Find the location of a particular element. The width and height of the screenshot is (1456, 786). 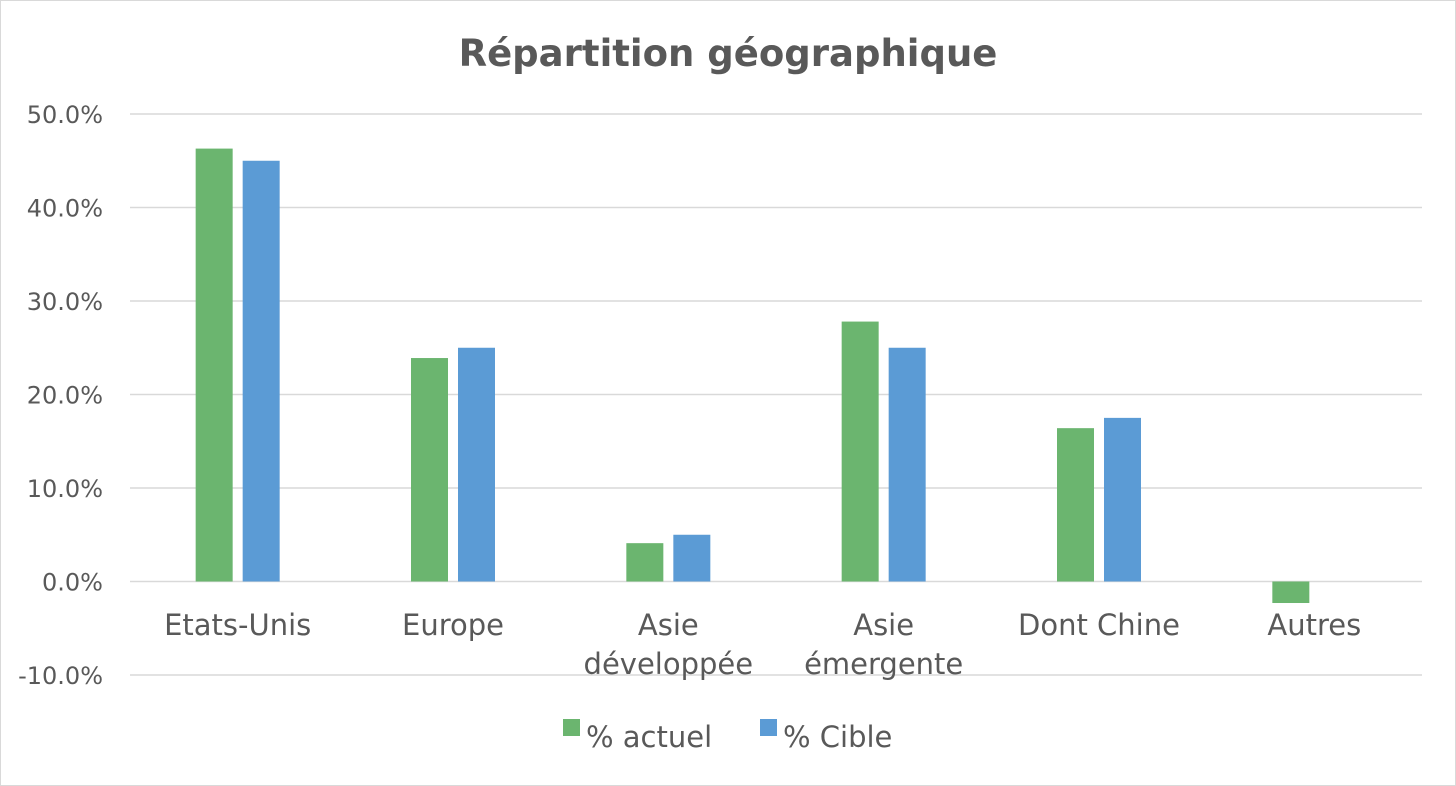

legend-label: % actuel is located at coordinates (649, 737).